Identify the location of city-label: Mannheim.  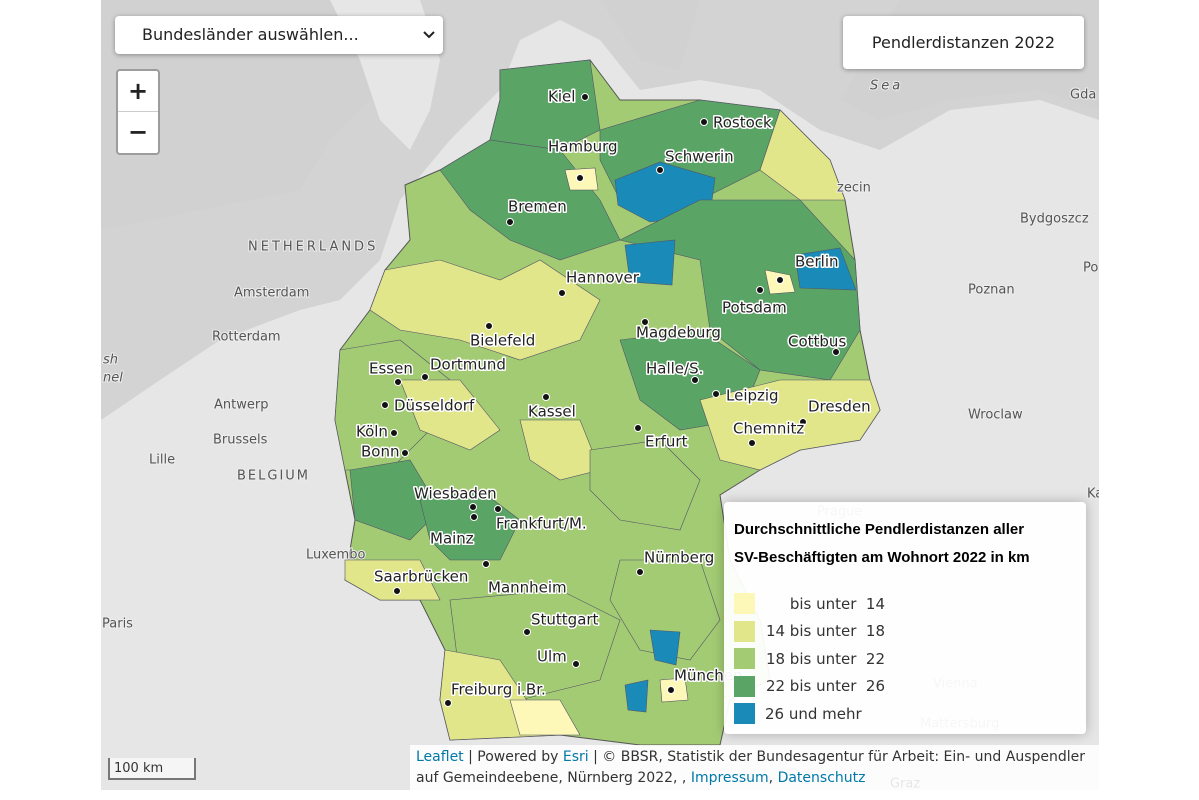
(527, 588).